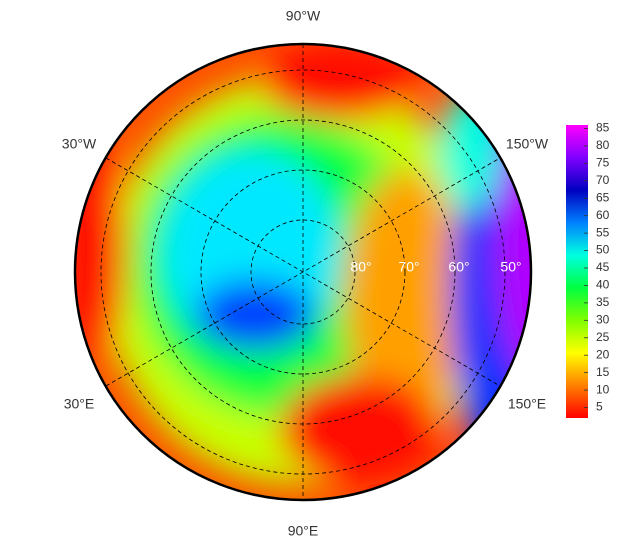 The width and height of the screenshot is (625, 552). Describe the element at coordinates (603, 389) in the screenshot. I see `colorbar-tick-label: 10` at that location.